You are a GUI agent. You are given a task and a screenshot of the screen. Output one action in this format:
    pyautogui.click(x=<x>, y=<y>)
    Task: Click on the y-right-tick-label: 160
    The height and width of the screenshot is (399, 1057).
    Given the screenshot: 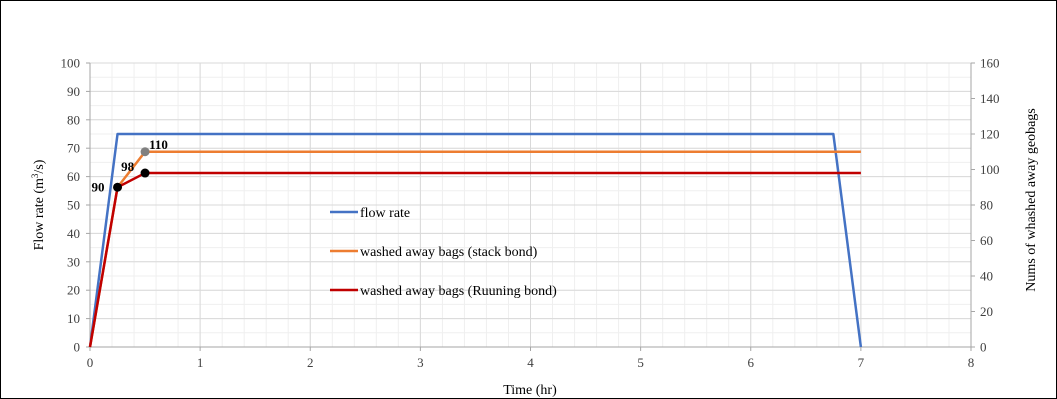 What is the action you would take?
    pyautogui.click(x=990, y=63)
    